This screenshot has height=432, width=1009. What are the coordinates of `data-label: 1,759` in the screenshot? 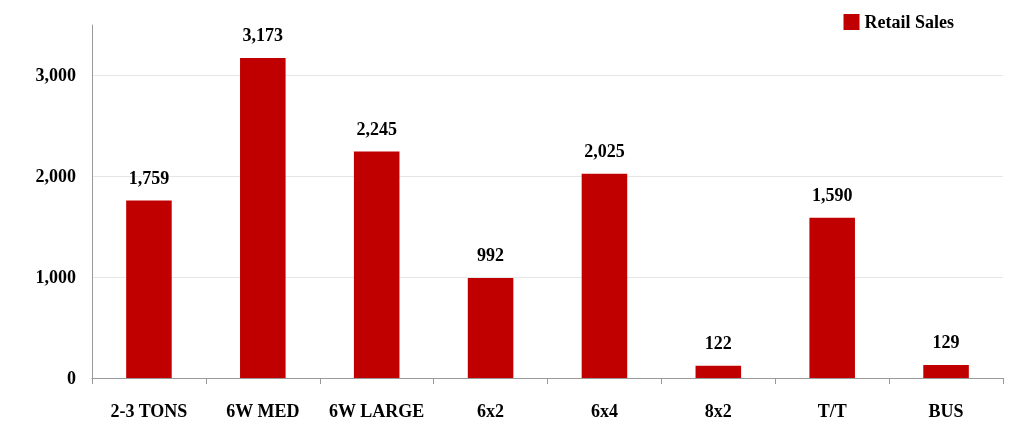 It's located at (149, 177).